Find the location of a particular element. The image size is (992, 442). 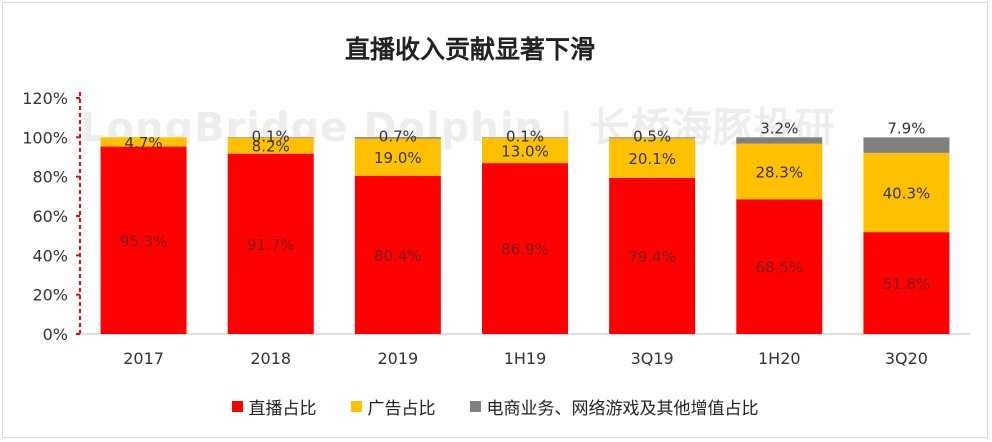

bar-livestream-1H19 is located at coordinates (525, 248).